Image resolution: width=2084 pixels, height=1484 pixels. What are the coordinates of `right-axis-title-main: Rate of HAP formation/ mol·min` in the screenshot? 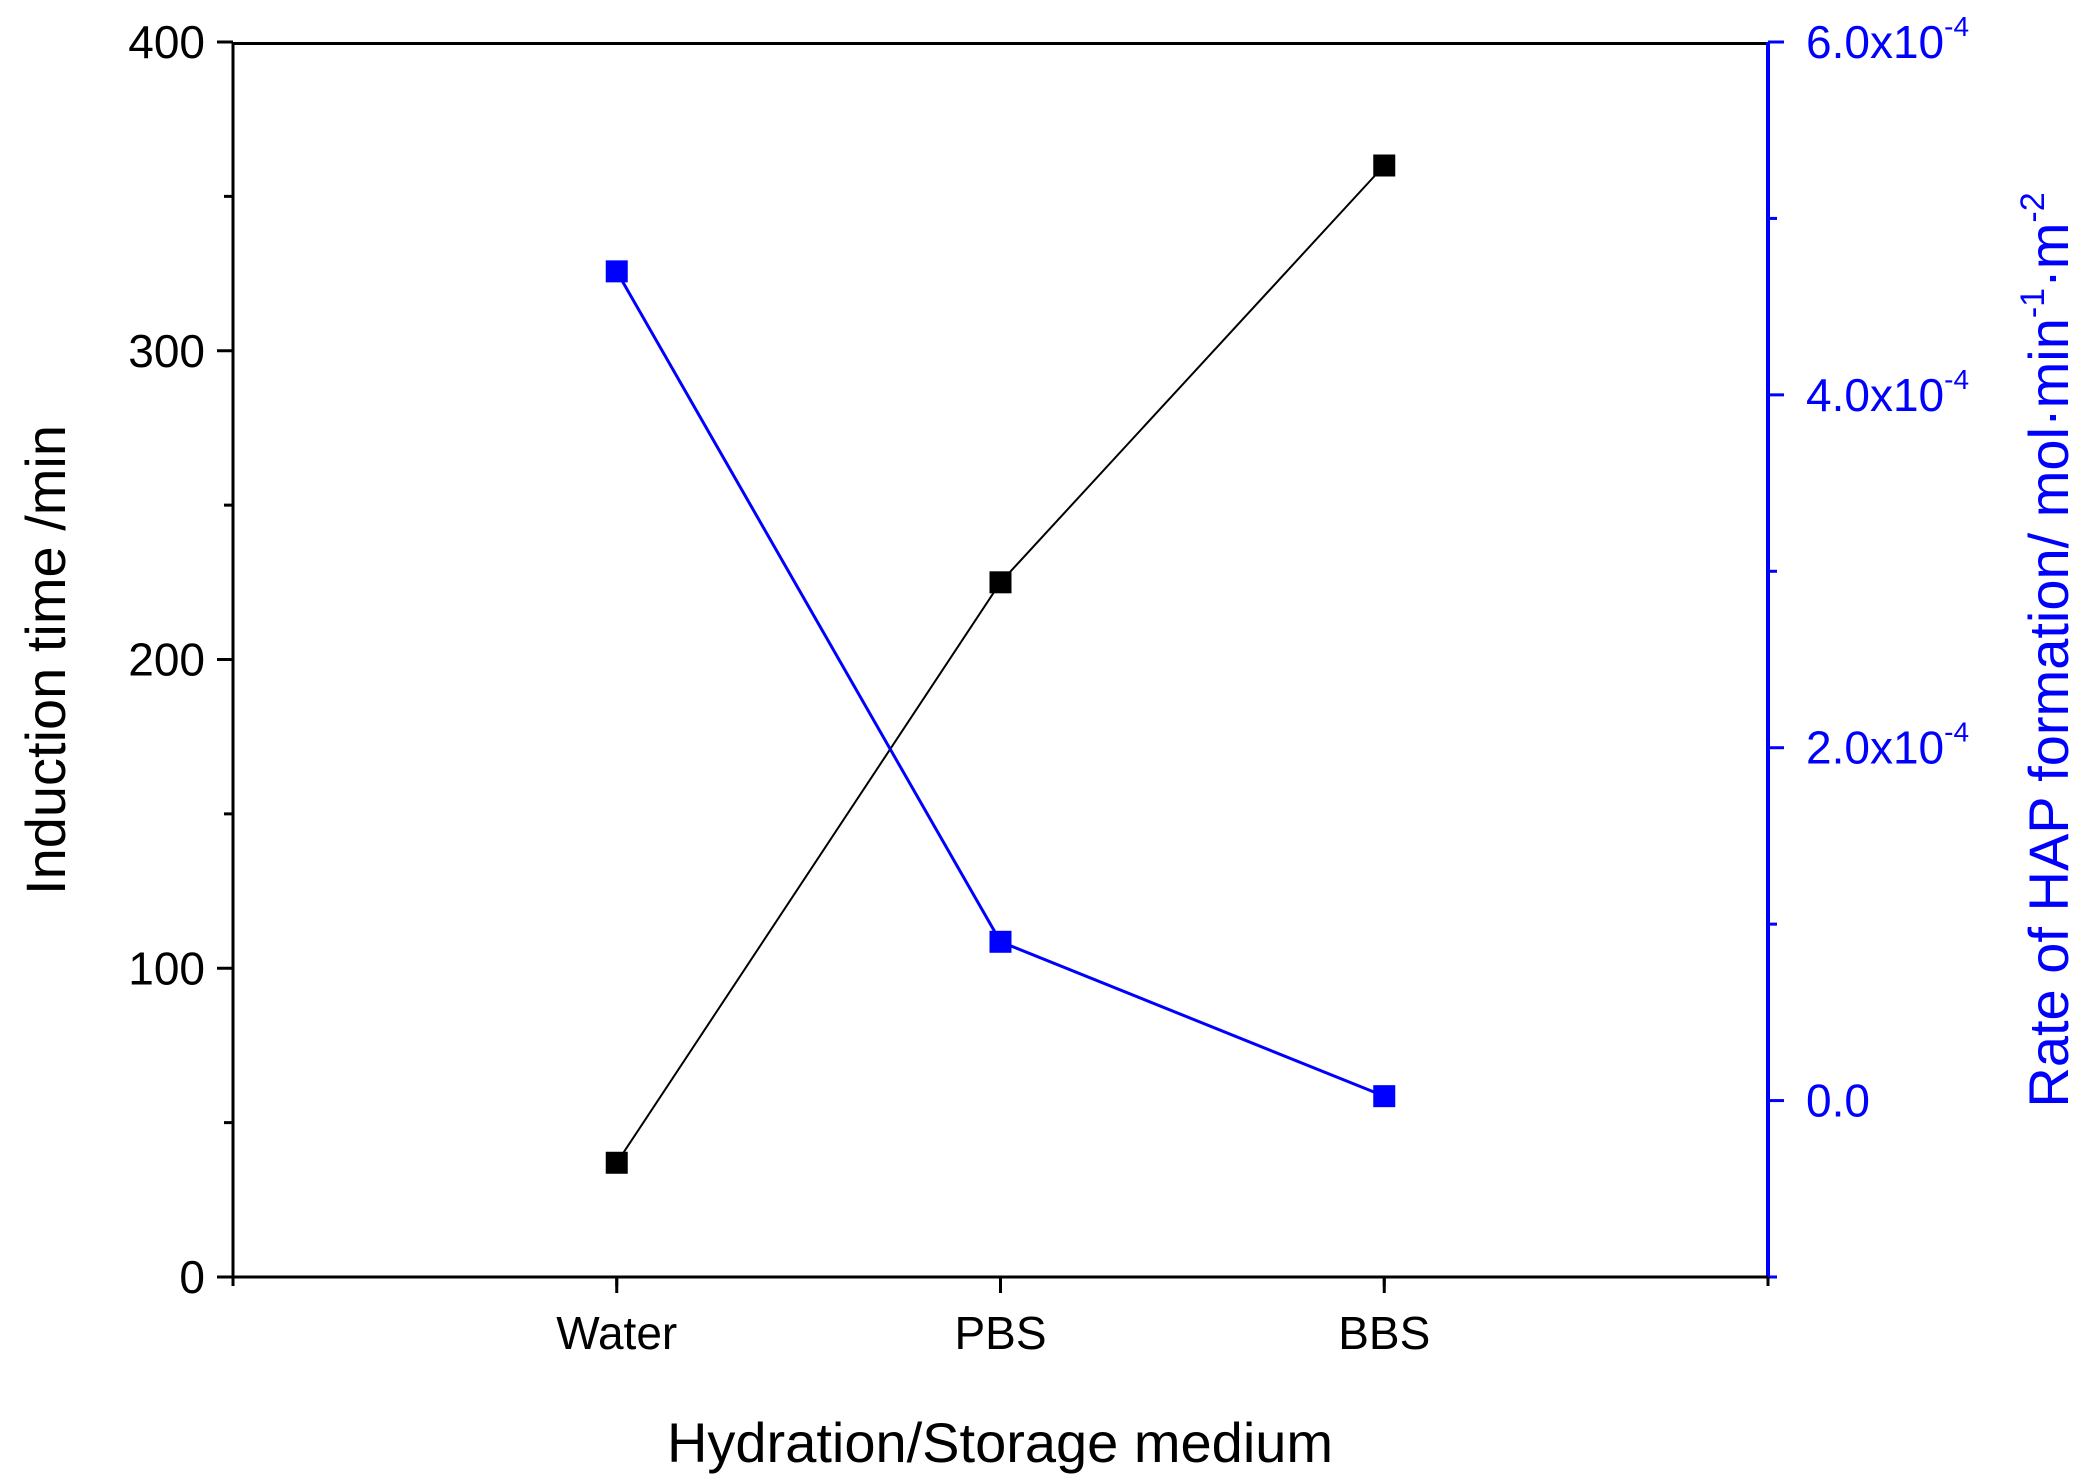 It's located at (2048, 712).